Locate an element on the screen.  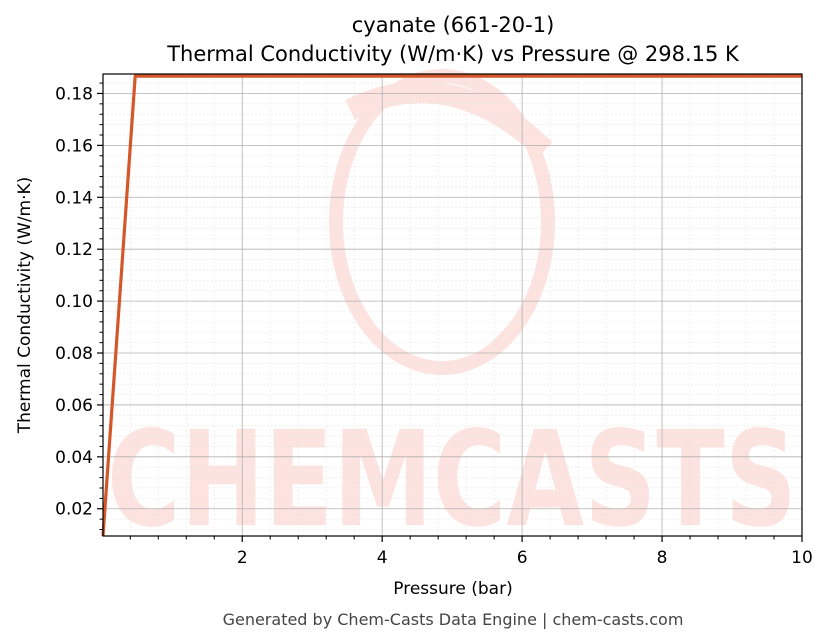
y-tick-label: 0.14 is located at coordinates (74, 198).